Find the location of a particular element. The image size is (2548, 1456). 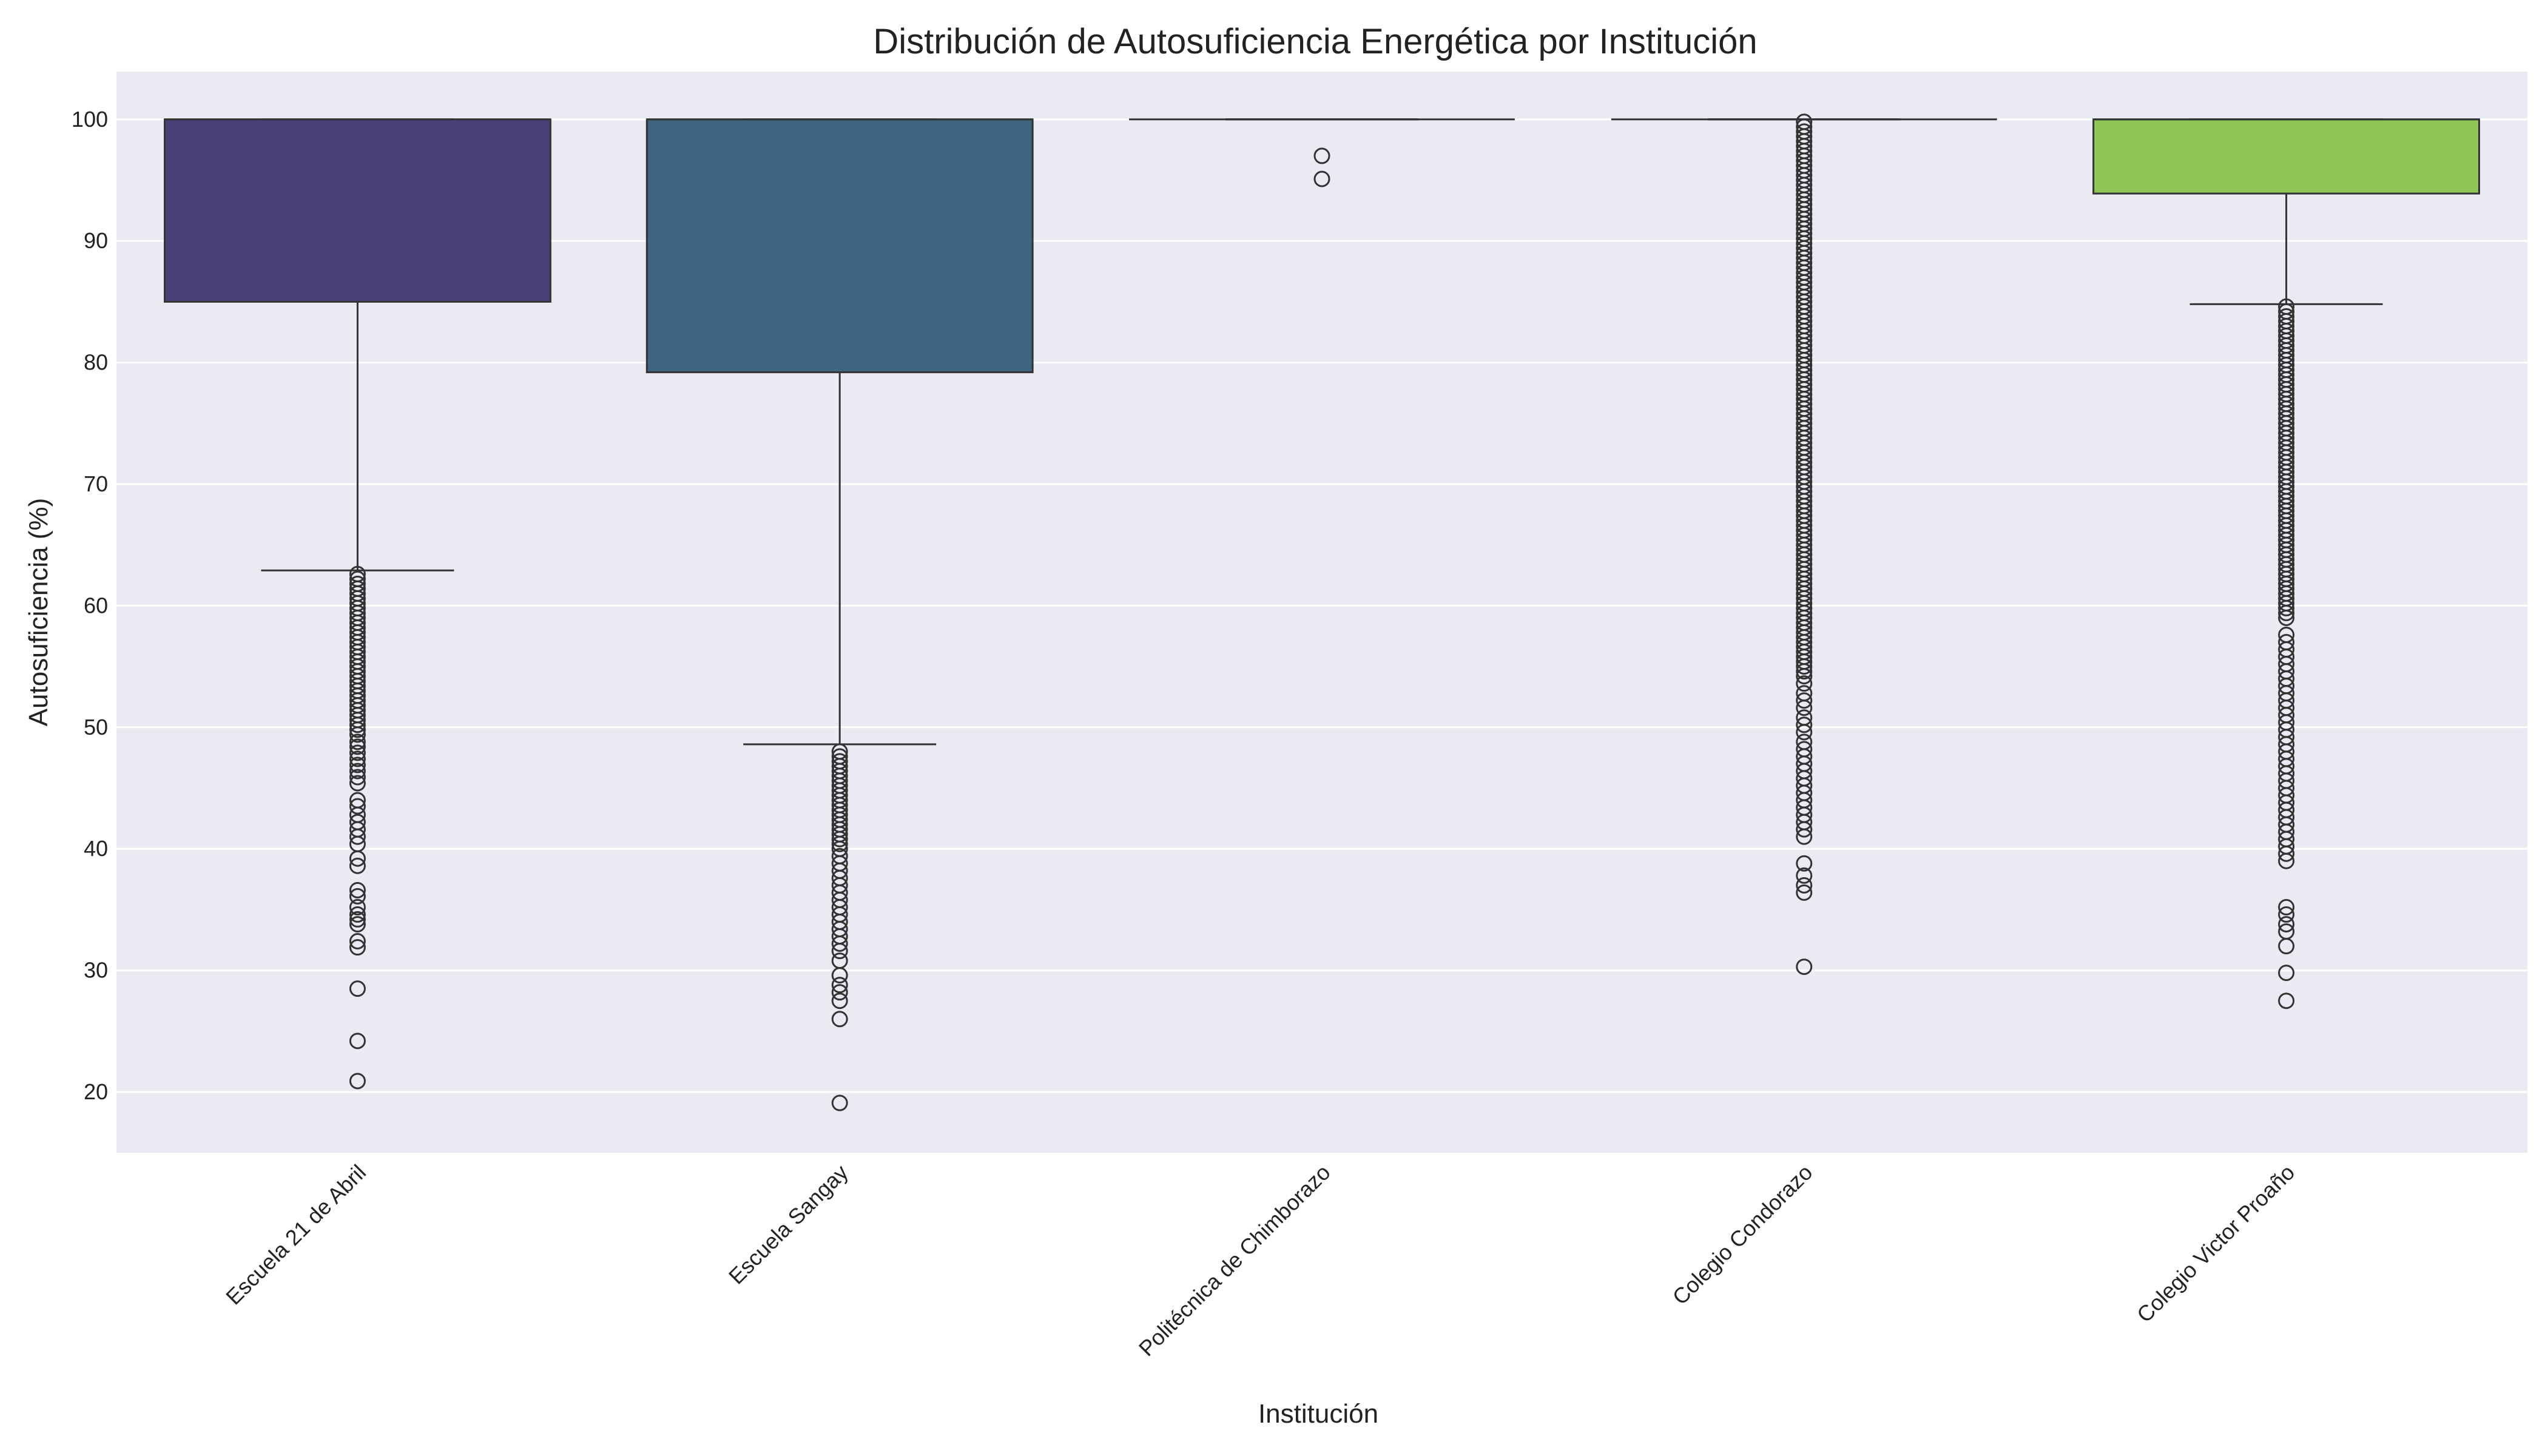

x-tick-label: Escuela 21 de Abril is located at coordinates (296, 1235).